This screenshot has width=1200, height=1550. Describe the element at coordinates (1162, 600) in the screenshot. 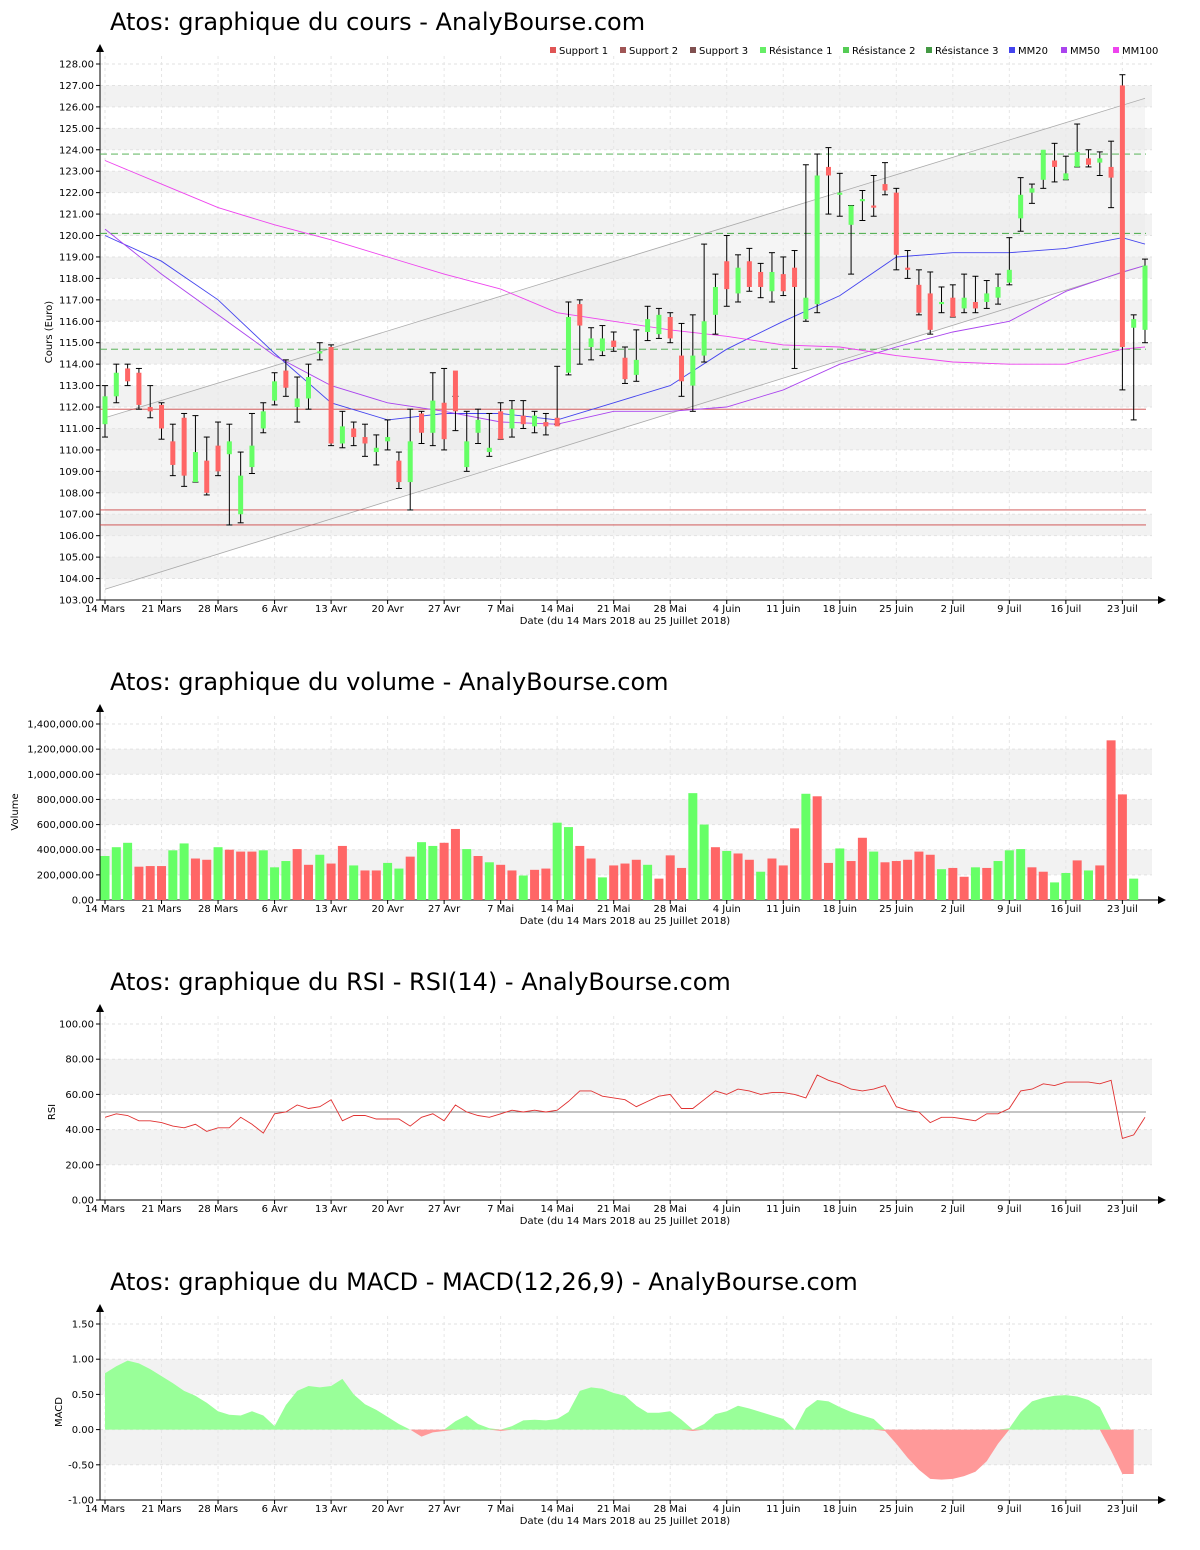

I see `x-axis-arrow-icon` at that location.